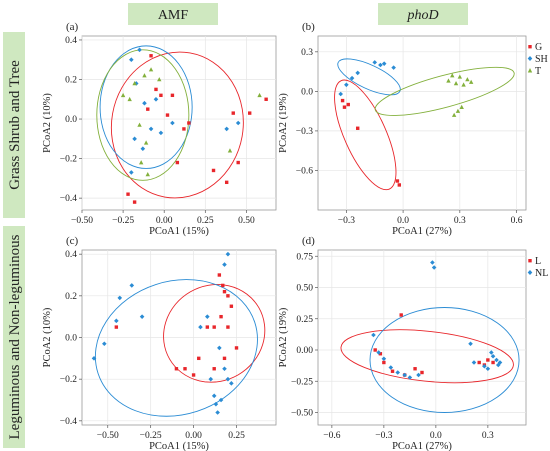 Image resolution: width=550 pixels, height=451 pixels. Describe the element at coordinates (302, 382) in the screenshot. I see `y-tick-label: −0.25` at that location.